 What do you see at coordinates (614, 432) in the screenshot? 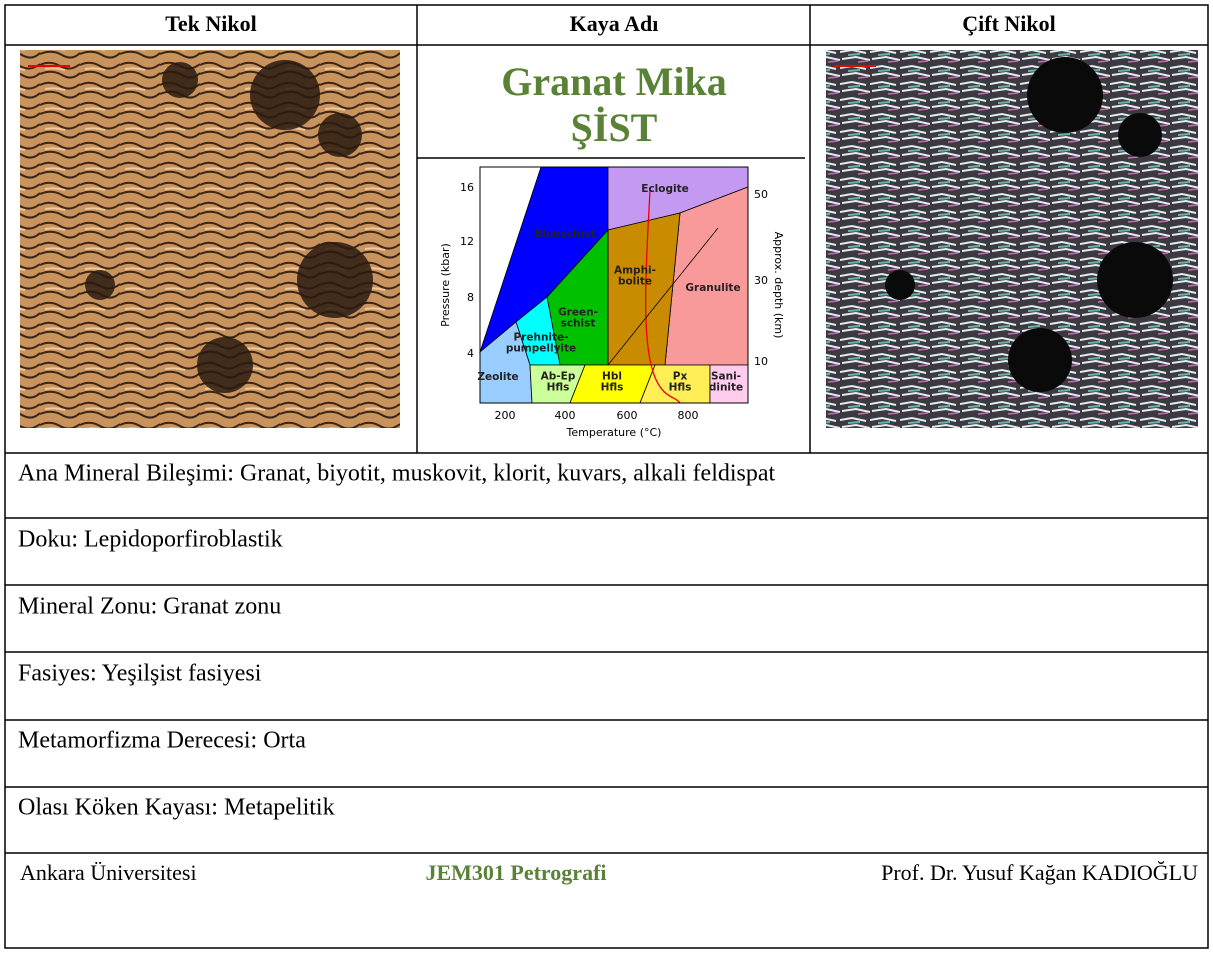
I see `x-axis-label: Temperature (°C)` at bounding box center [614, 432].